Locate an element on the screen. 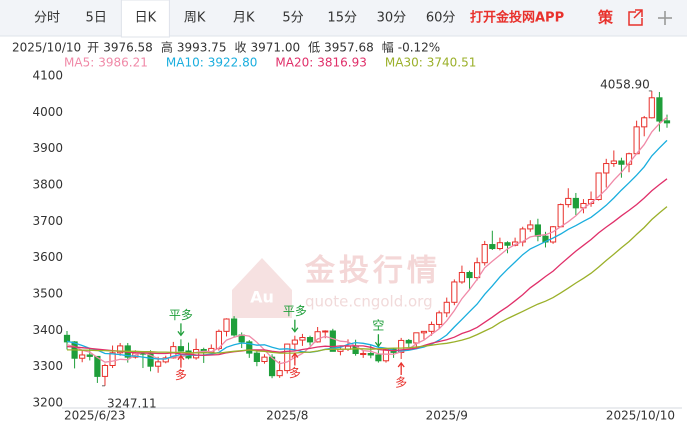  info-value: -0.12% is located at coordinates (419, 48).